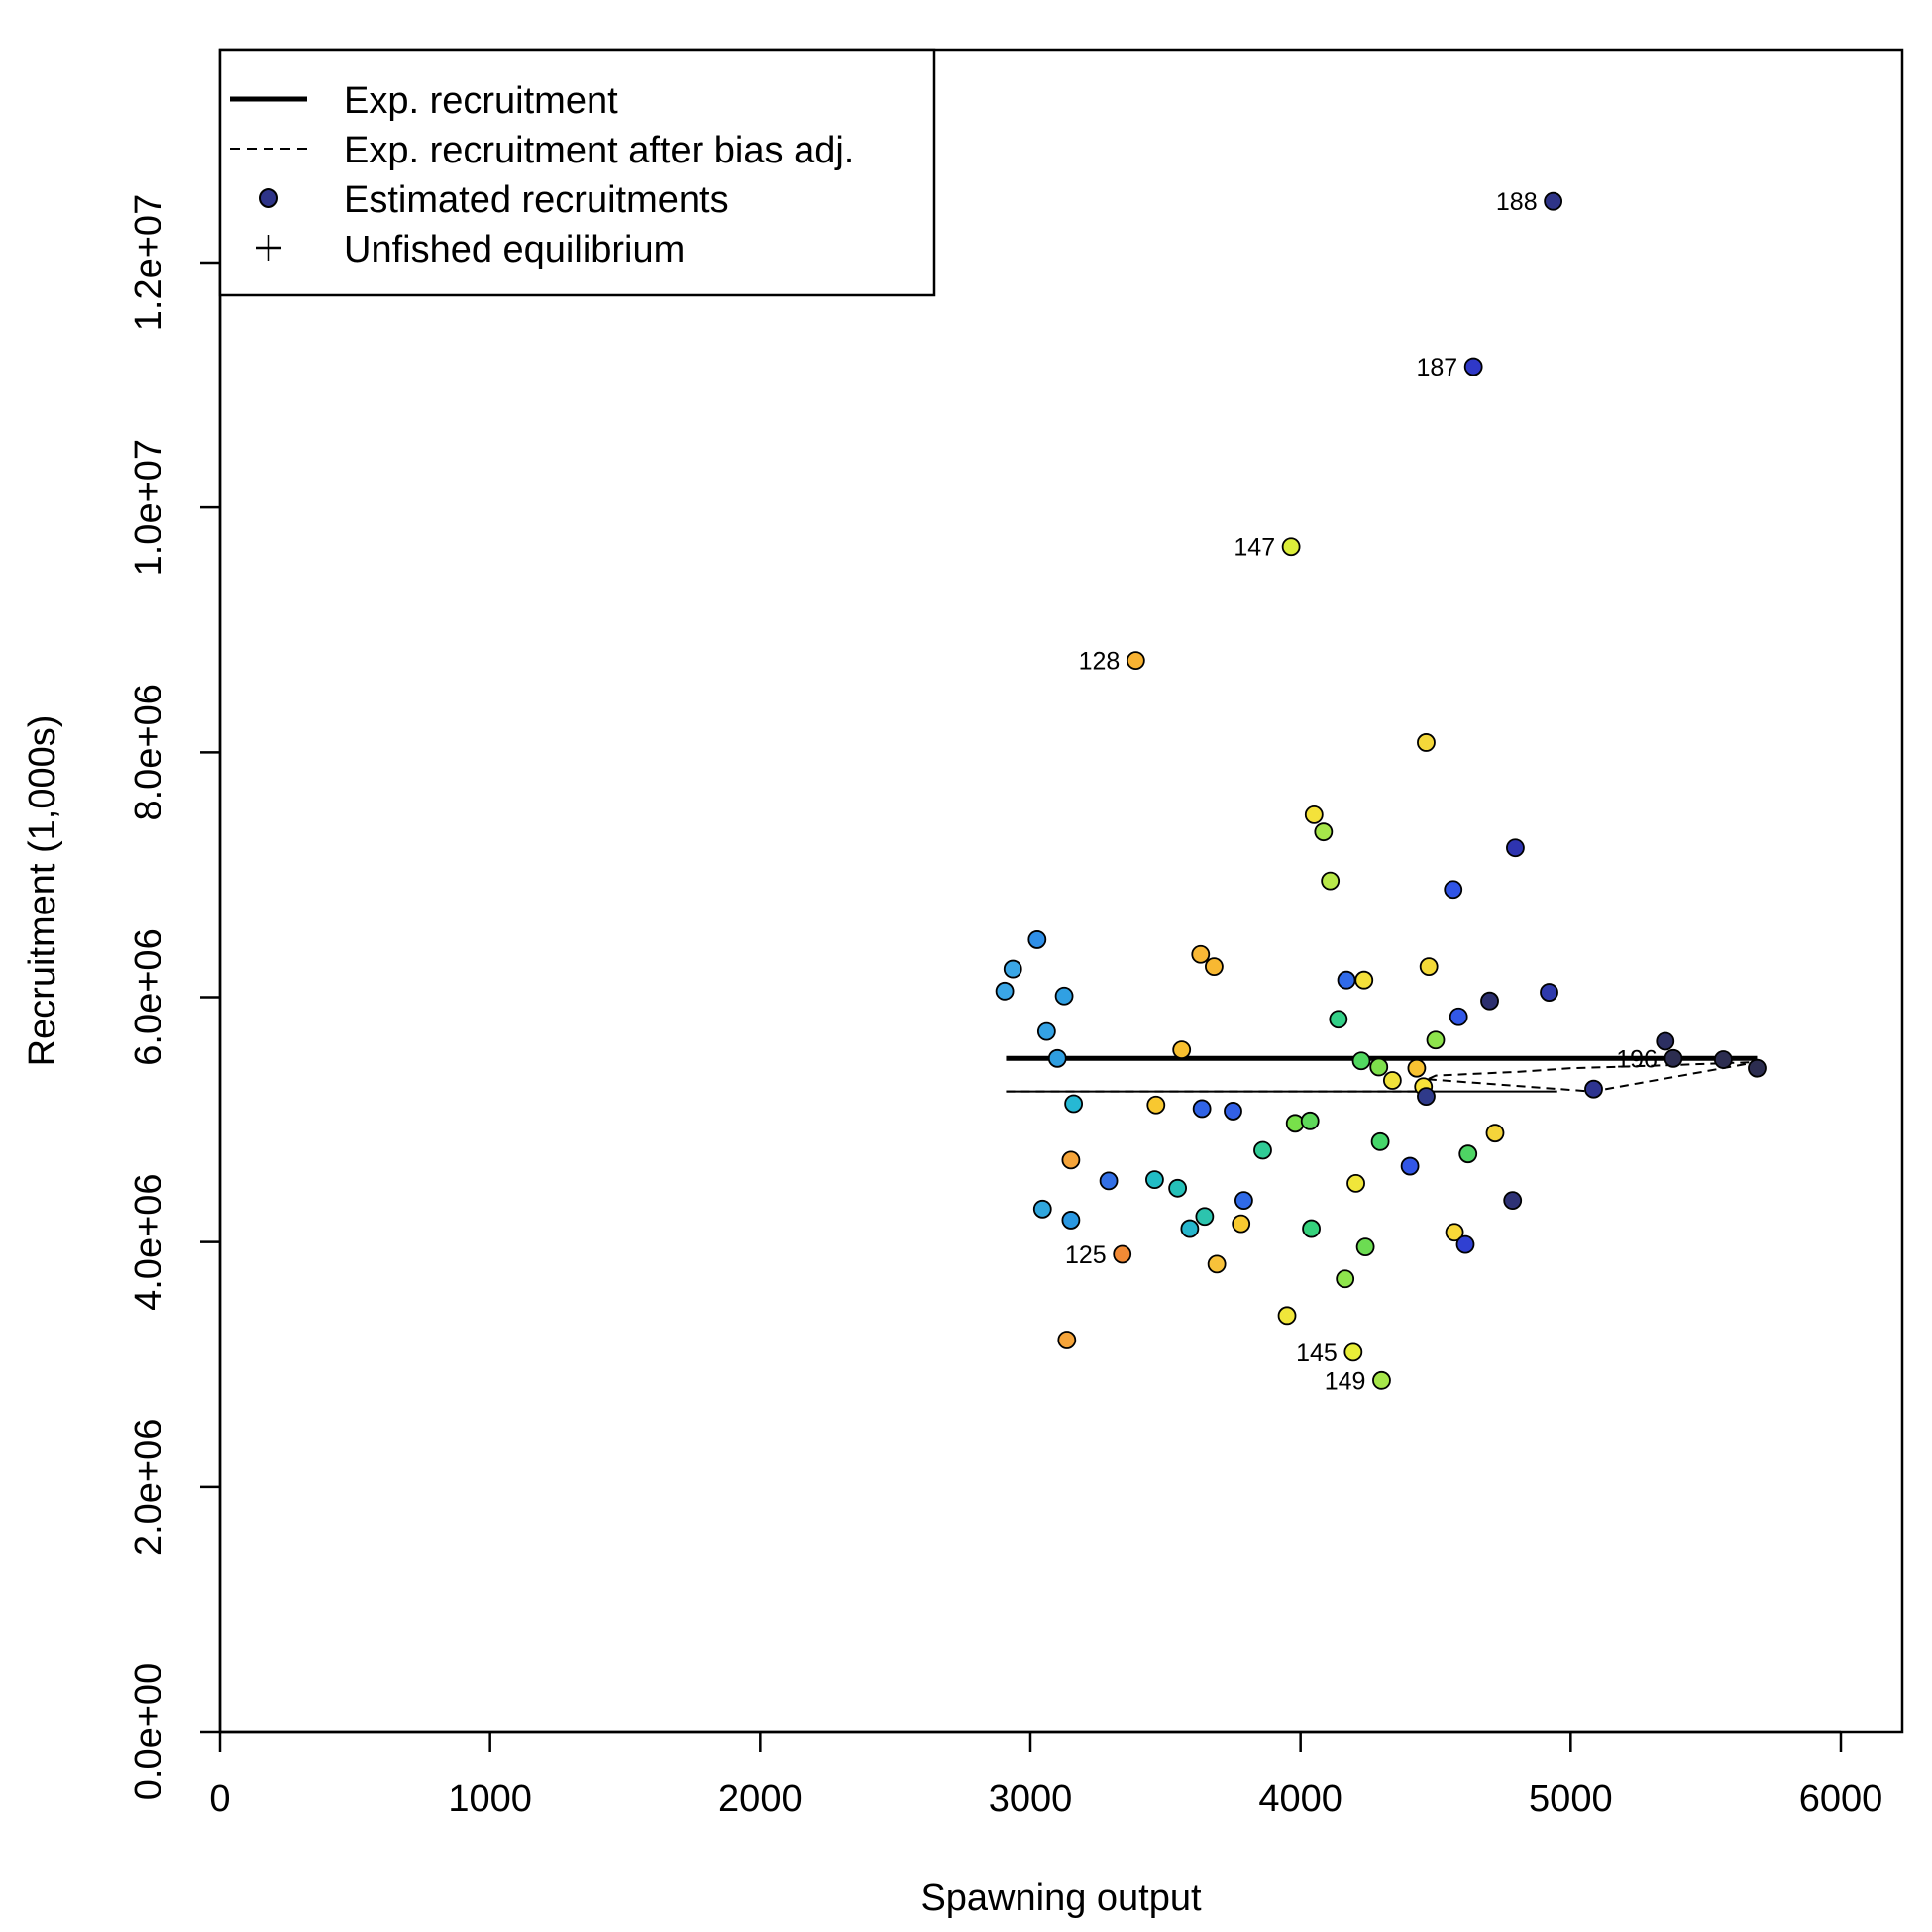  Describe the element at coordinates (148, 752) in the screenshot. I see `y-tick-label: 8.0e+06` at that location.